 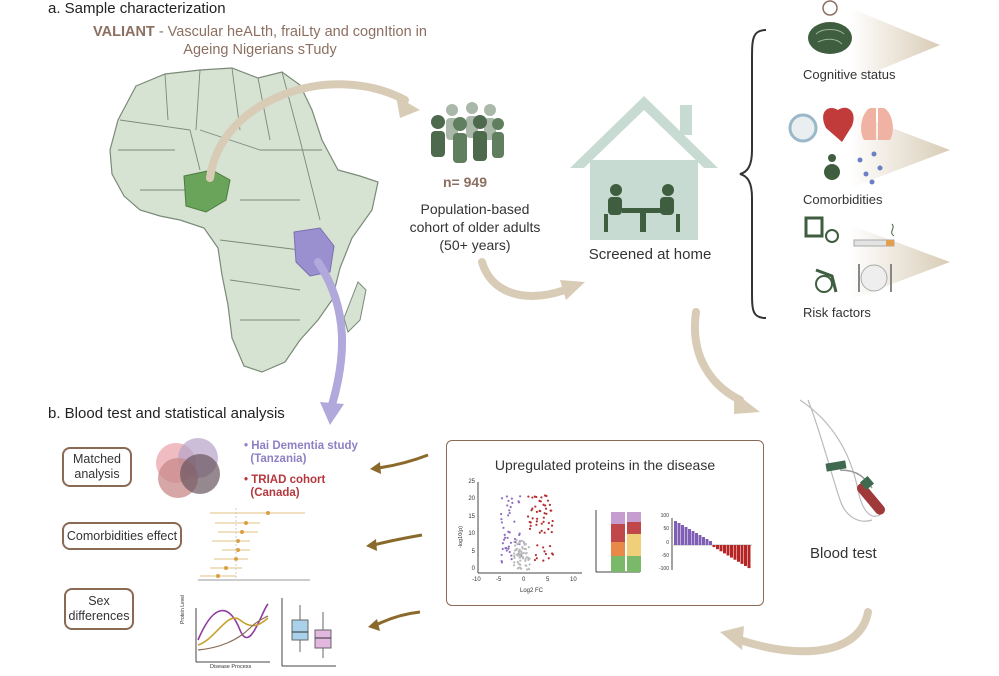 I want to click on africa-continent-shape, so click(x=244, y=220).